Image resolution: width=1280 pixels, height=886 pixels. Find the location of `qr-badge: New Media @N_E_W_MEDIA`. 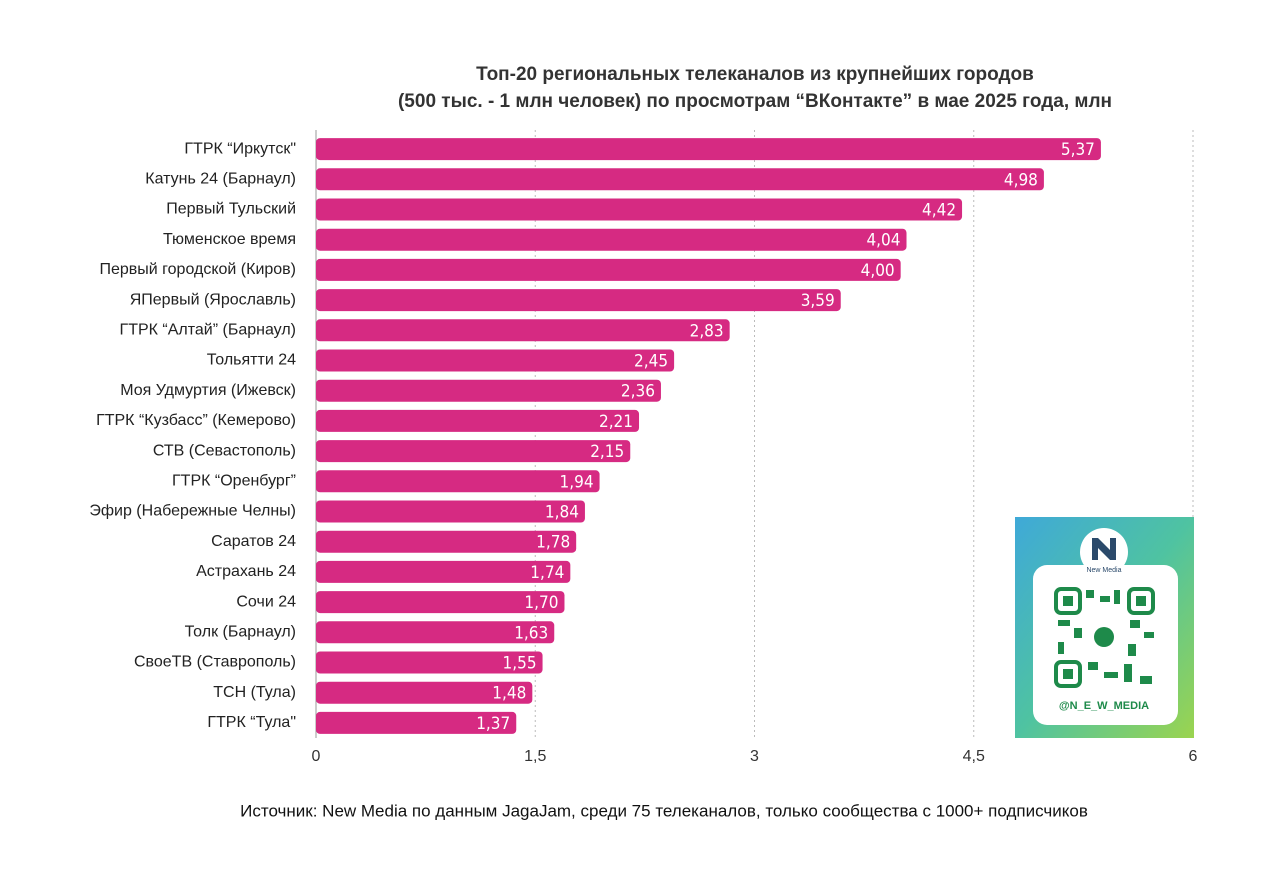

qr-badge: New Media @N_E_W_MEDIA is located at coordinates (1104, 627).